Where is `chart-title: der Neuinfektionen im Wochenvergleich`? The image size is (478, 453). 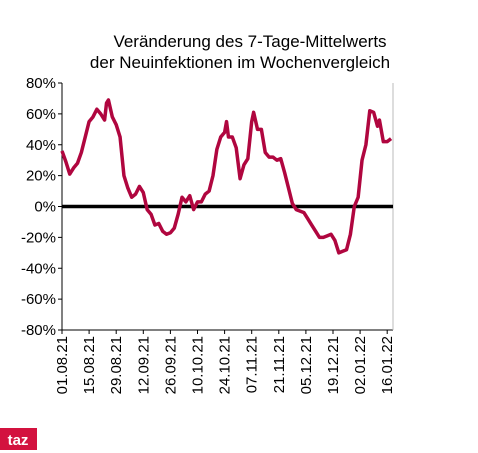 chart-title: der Neuinfektionen im Wochenvergleich is located at coordinates (240, 62).